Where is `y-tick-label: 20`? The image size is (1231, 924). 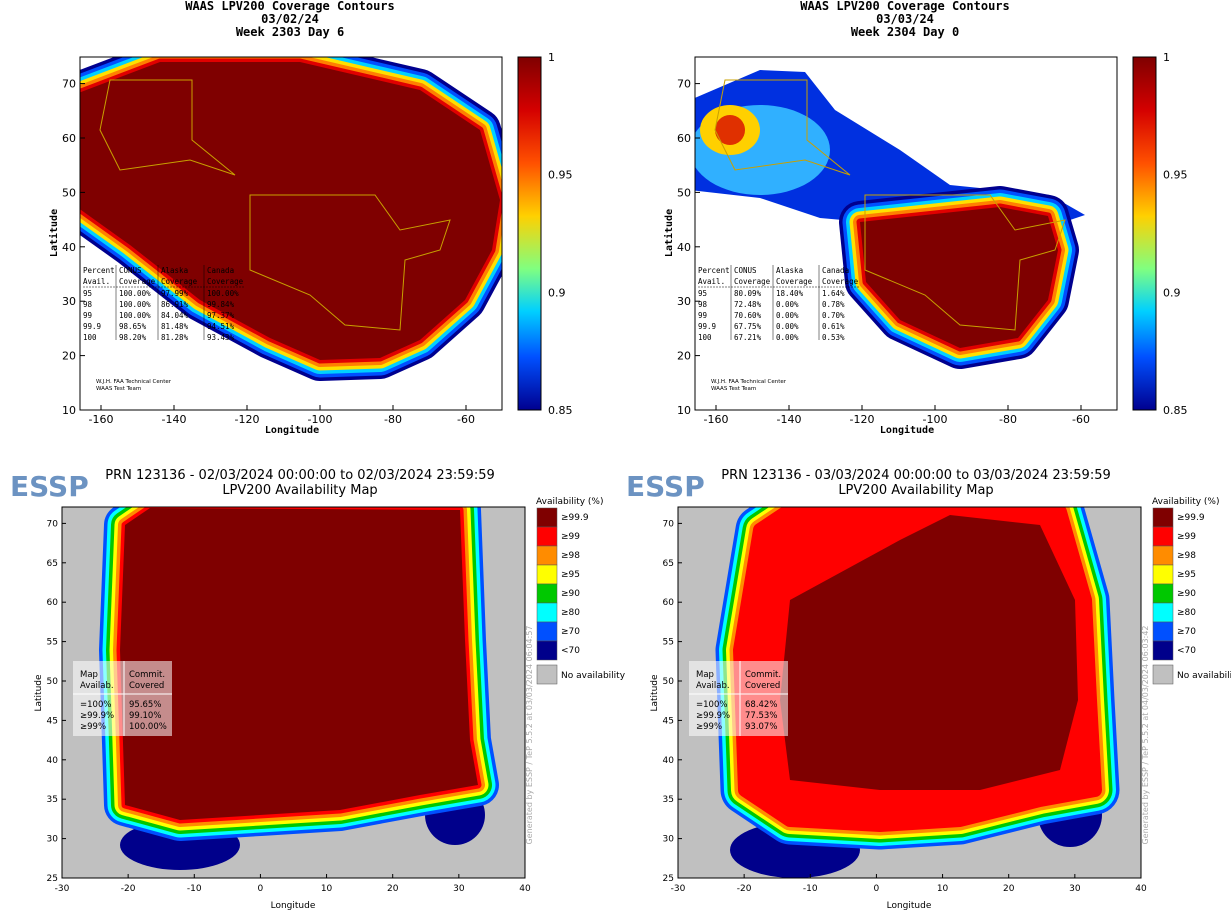
y-tick-label: 20 is located at coordinates (69, 356).